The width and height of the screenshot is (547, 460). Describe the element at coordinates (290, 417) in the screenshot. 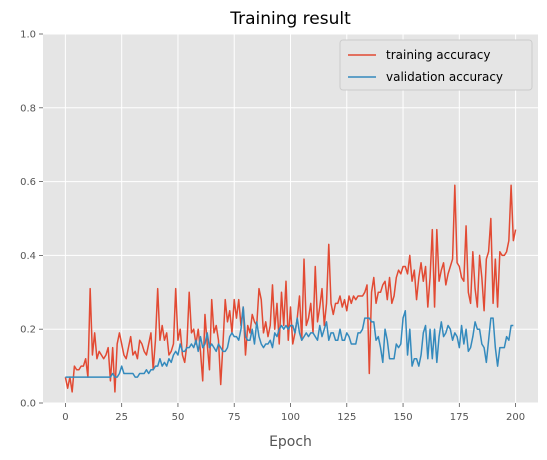

I see `x-tick-label: 100` at that location.